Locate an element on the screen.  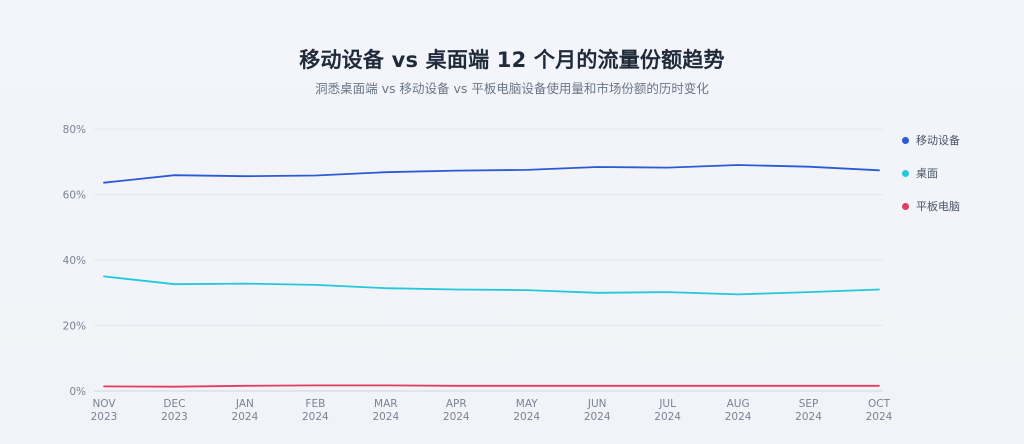
legend-item: 桌面 is located at coordinates (920, 173).